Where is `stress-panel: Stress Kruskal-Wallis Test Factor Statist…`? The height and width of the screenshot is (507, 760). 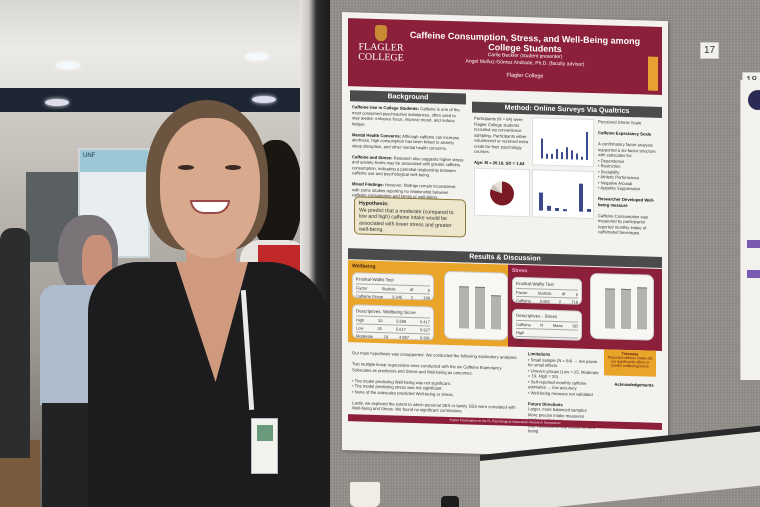 stress-panel: Stress Kruskal-Wallis Test Factor Statist… is located at coordinates (585, 307).